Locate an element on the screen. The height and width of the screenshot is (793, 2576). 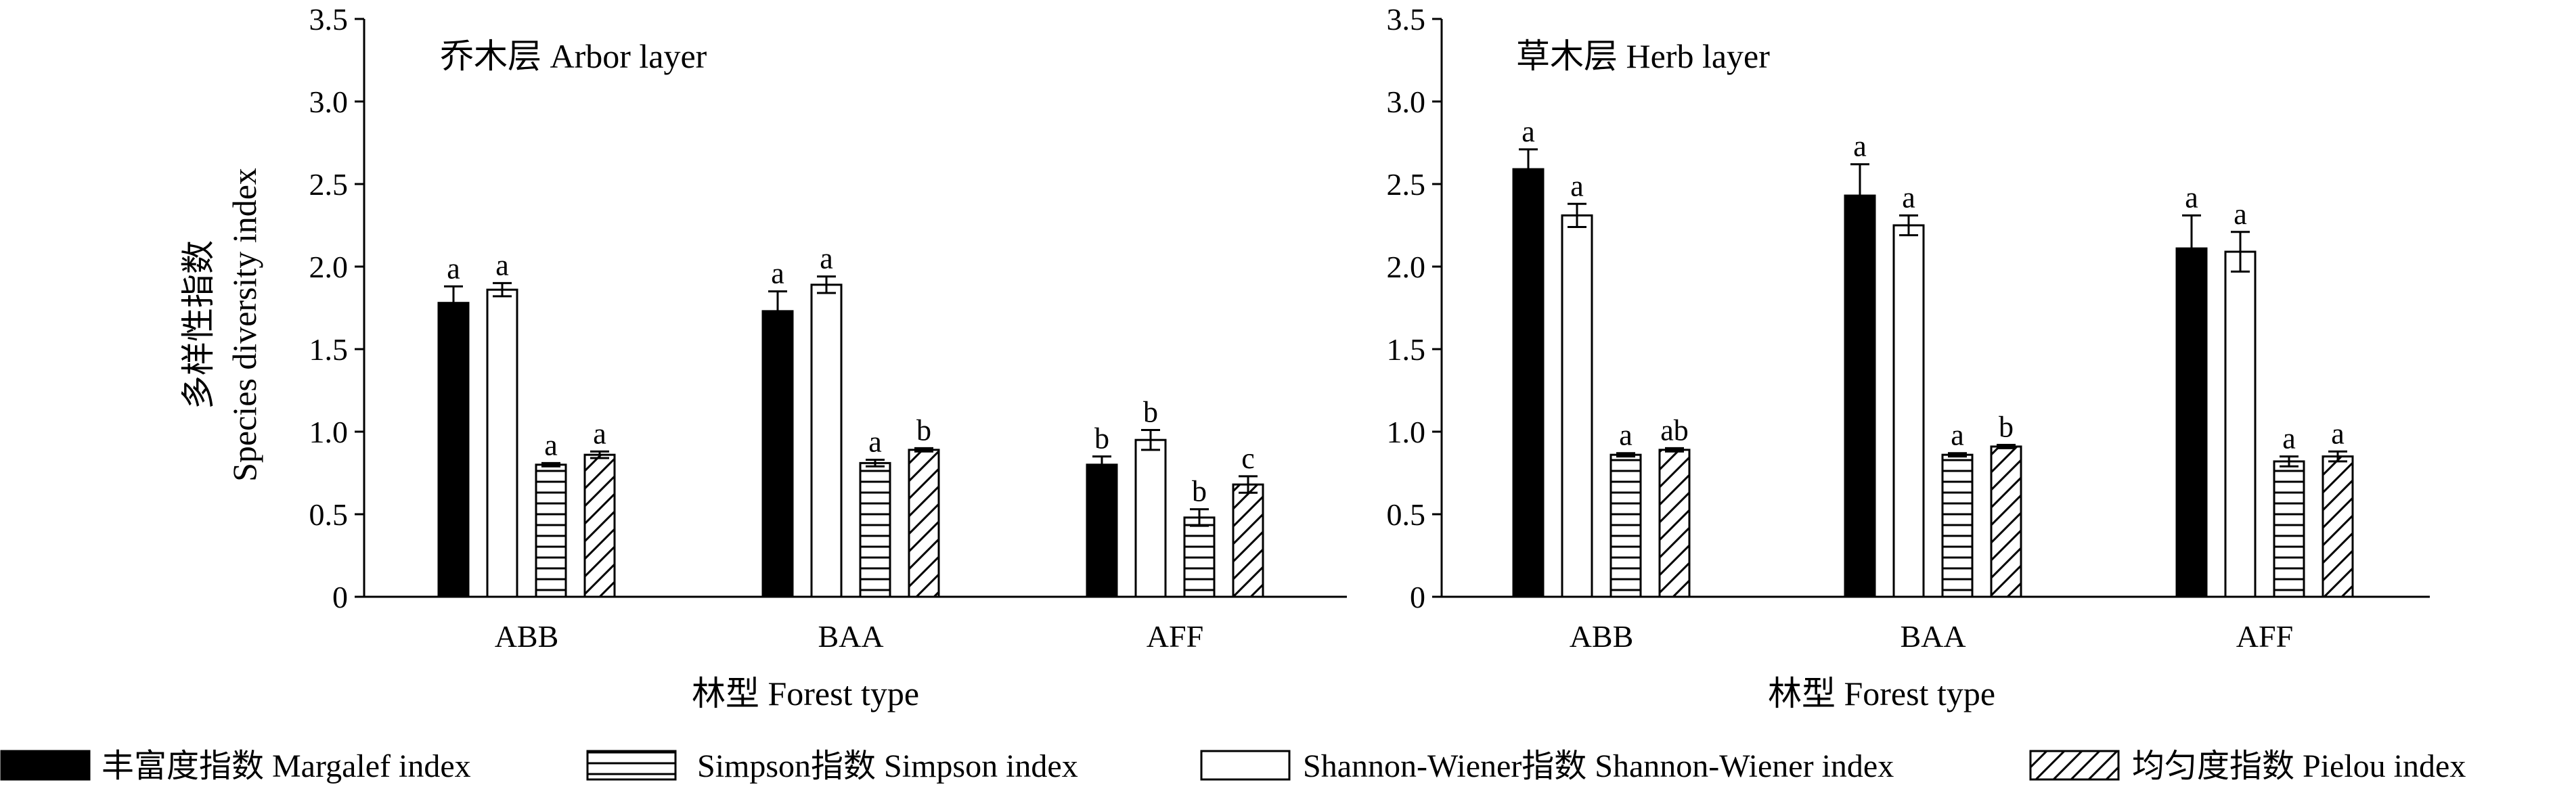
legend-item-margalef: 丰富度指数 Margalef index is located at coordinates (235, 766).